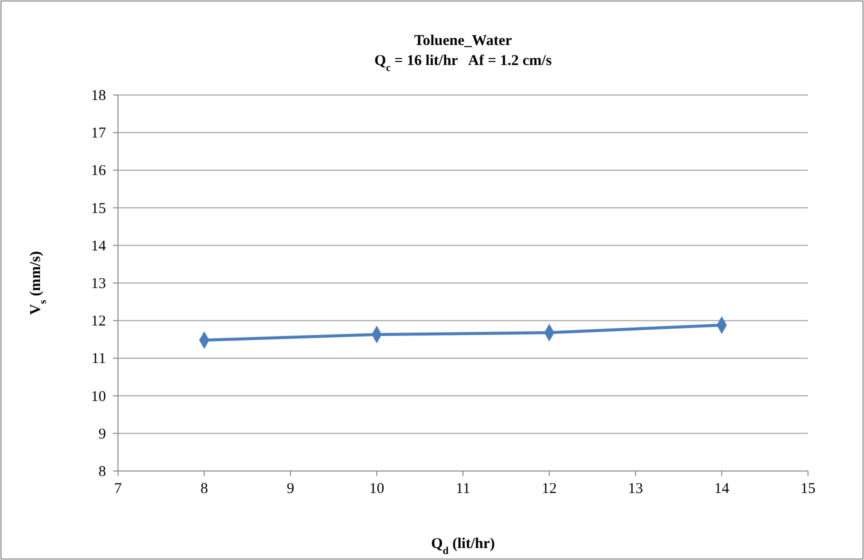 Image resolution: width=864 pixels, height=560 pixels. I want to click on y-tick-label: 11, so click(99, 359).